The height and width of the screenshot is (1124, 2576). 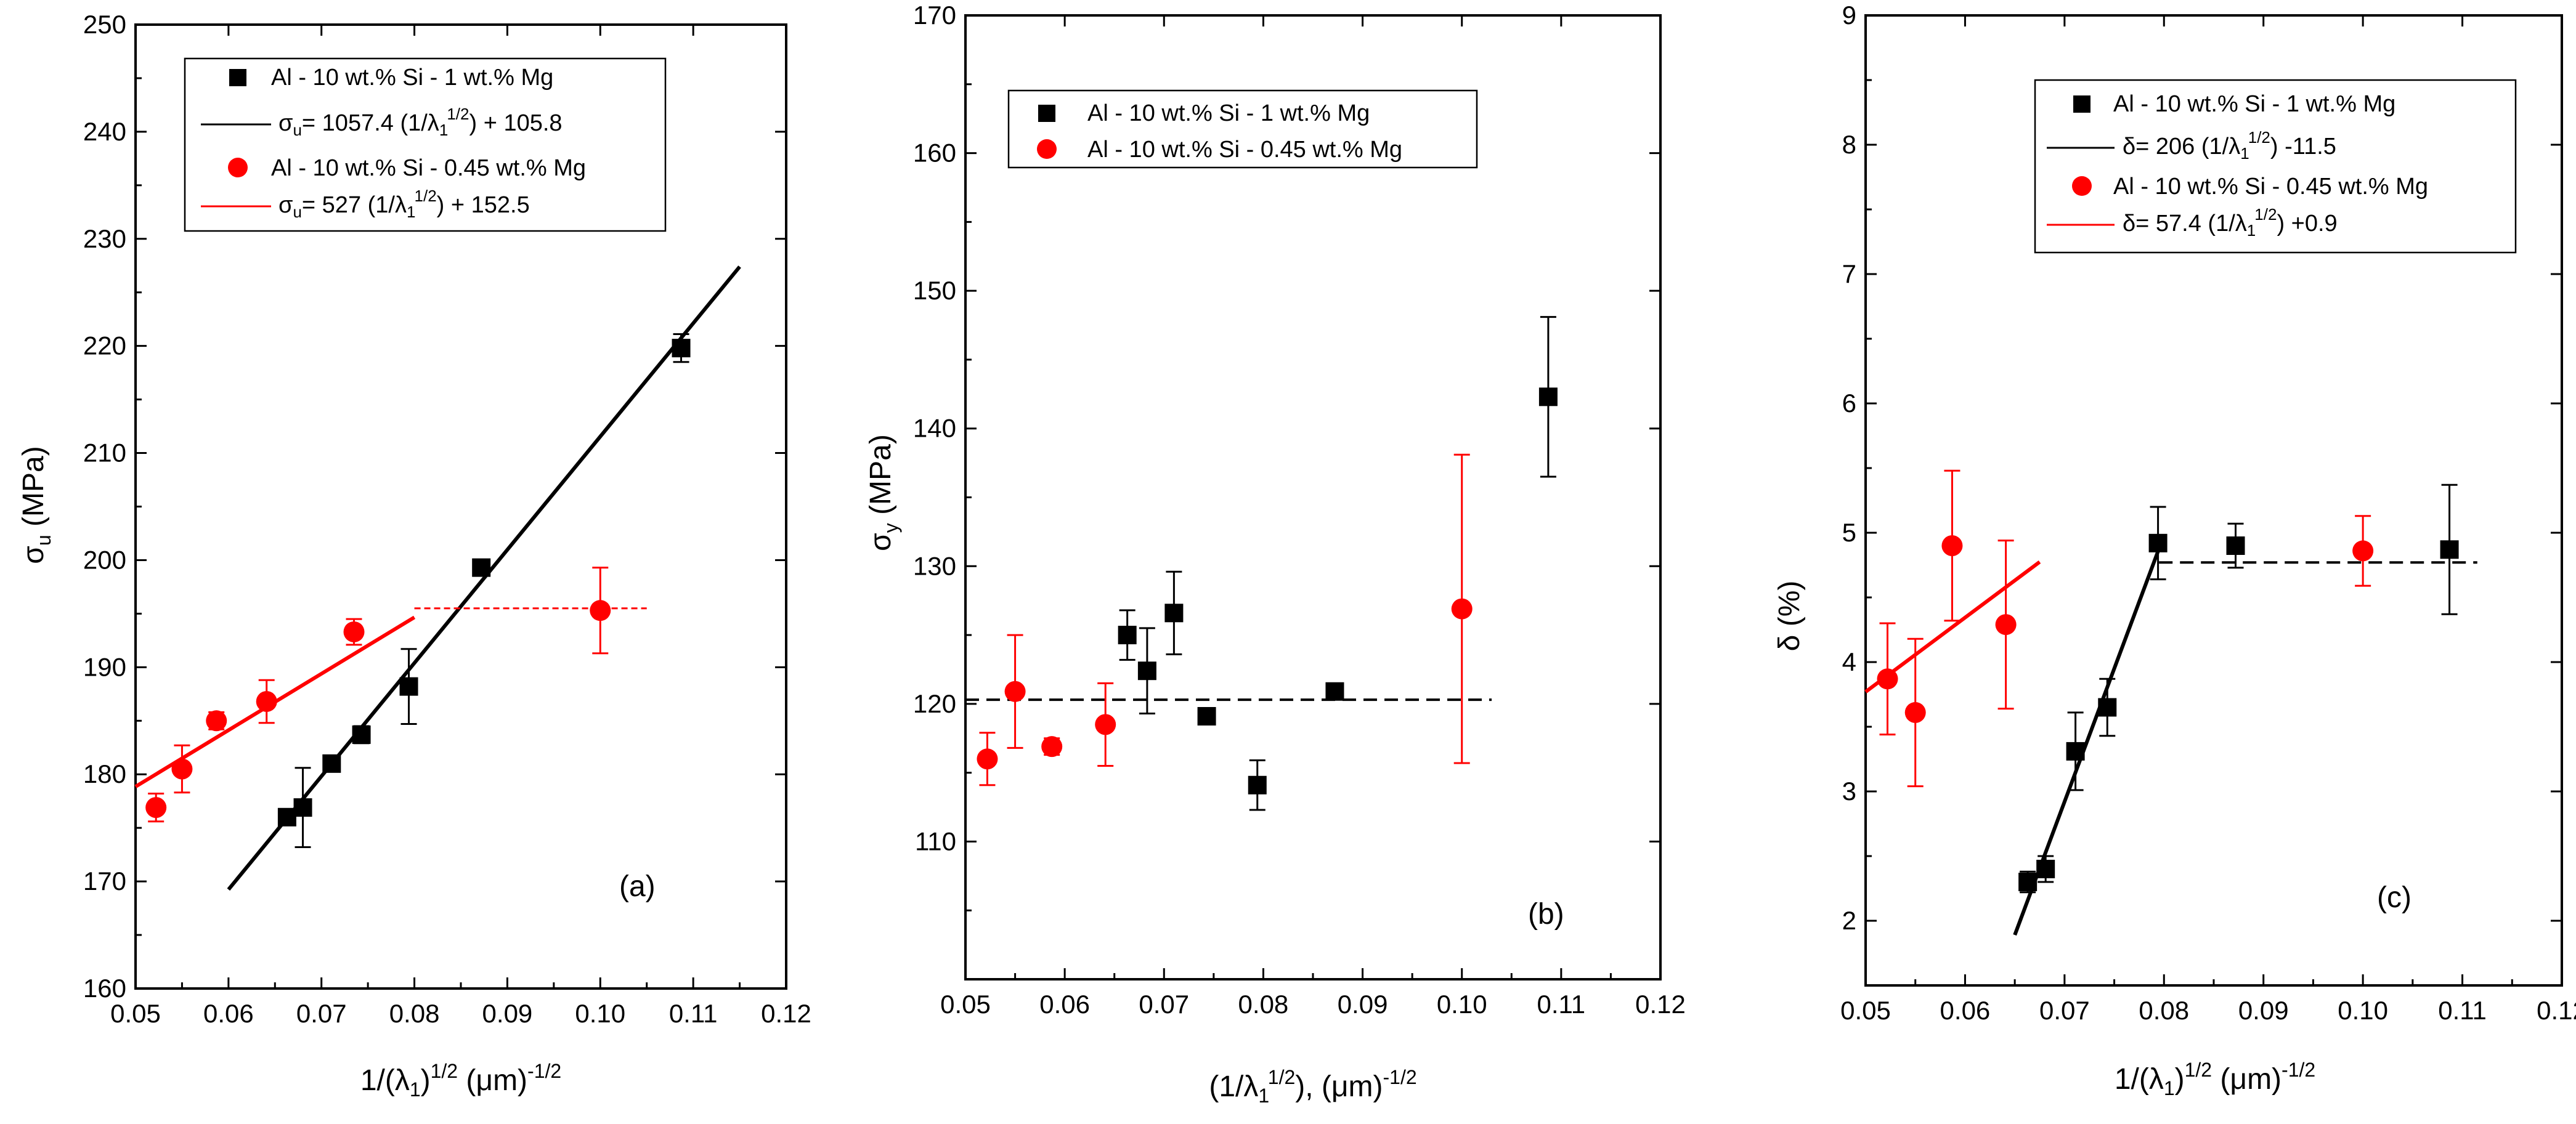 What do you see at coordinates (238, 167) in the screenshot?
I see `legend-marker-circle-a` at bounding box center [238, 167].